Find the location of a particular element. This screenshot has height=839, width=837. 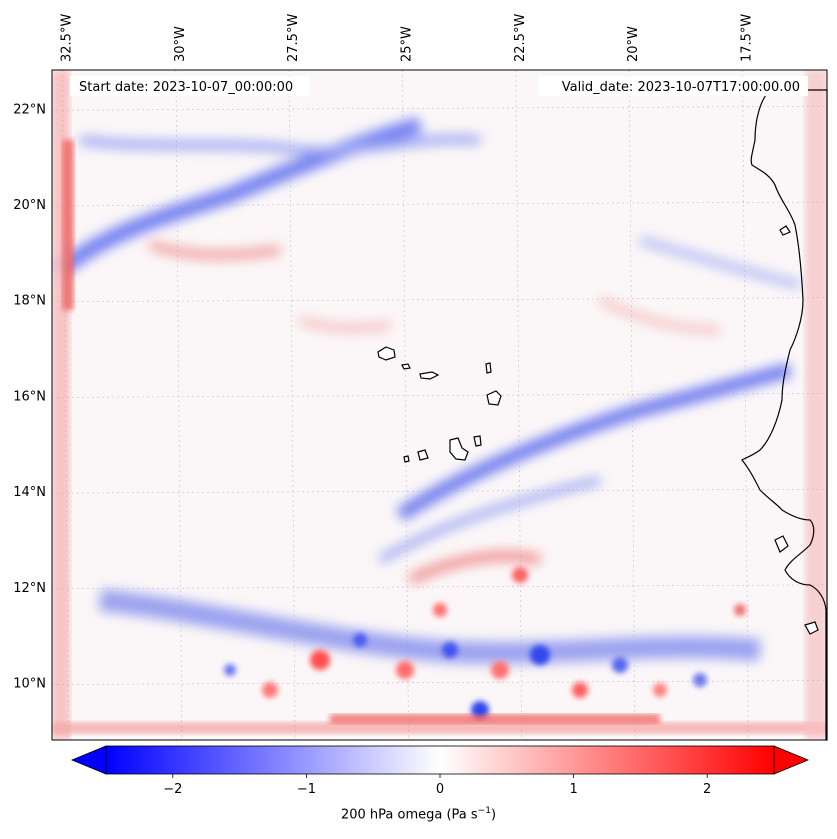

colorbar-label-main: 200 hPa omega (Pa s is located at coordinates (409, 815).